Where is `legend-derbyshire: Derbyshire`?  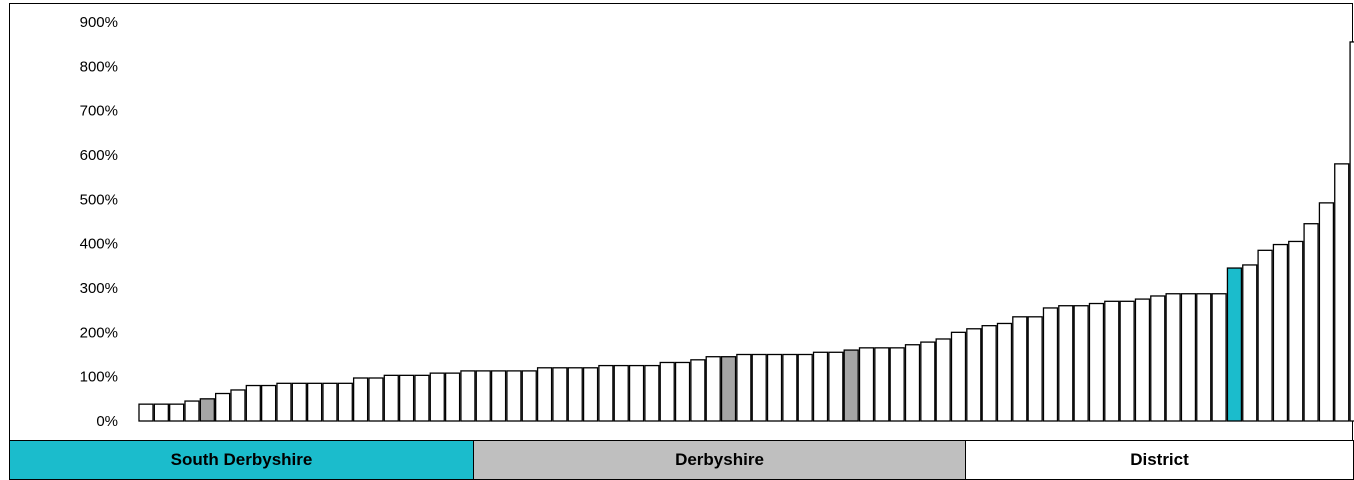 legend-derbyshire: Derbyshire is located at coordinates (719, 460).